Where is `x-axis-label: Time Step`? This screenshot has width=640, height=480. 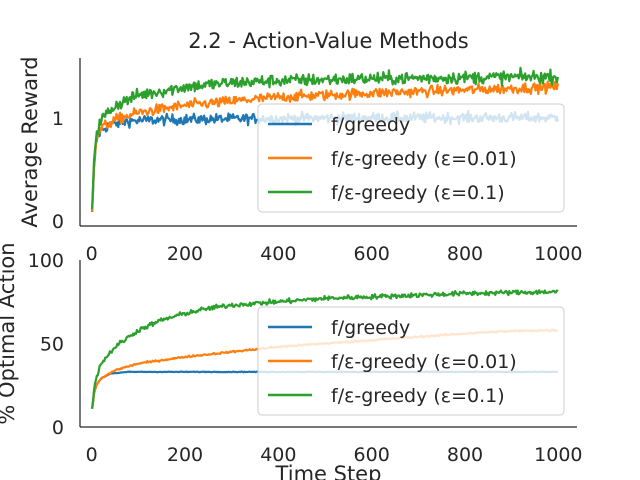
x-axis-label: Time Step is located at coordinates (328, 471).